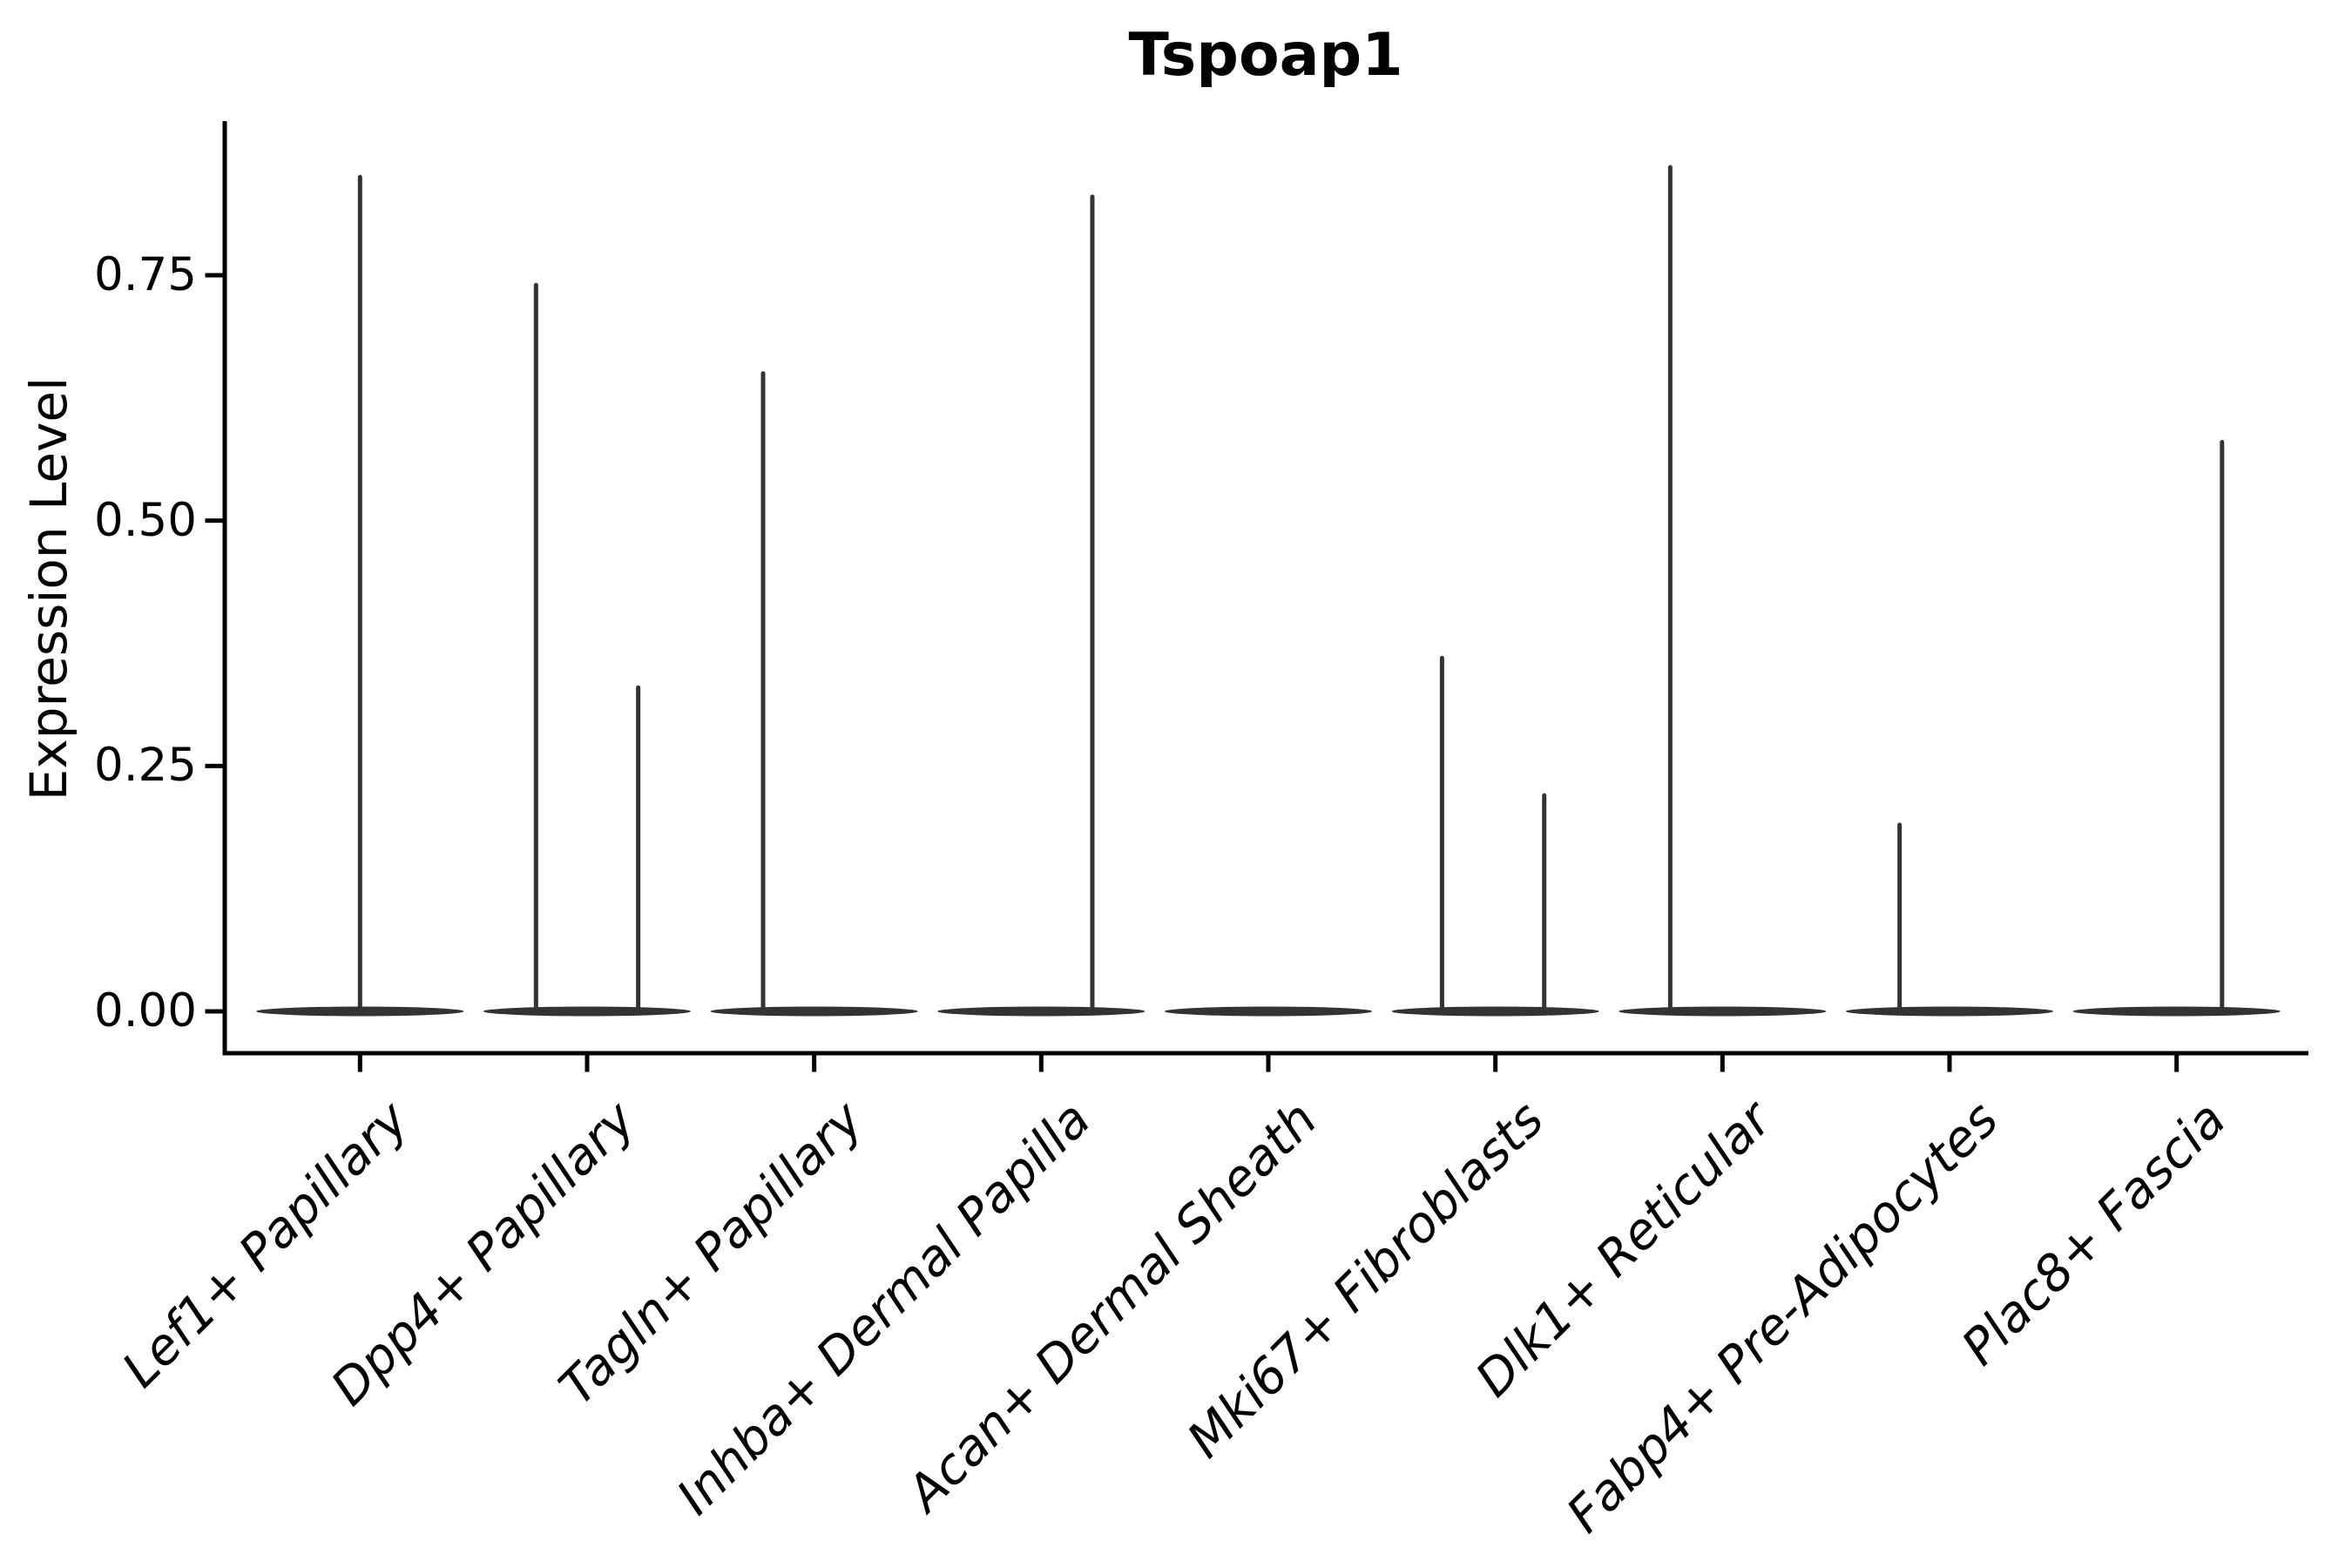 The image size is (2352, 1568). What do you see at coordinates (1265, 56) in the screenshot?
I see `chart-title: Tspoap1` at bounding box center [1265, 56].